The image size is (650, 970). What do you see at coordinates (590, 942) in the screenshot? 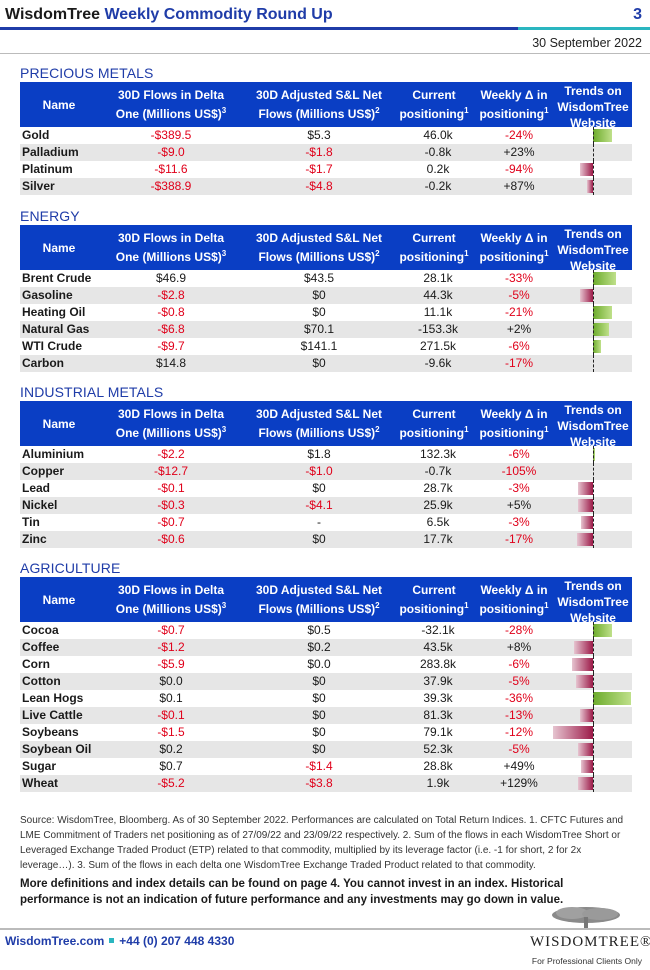
I see `logo-wordmark: WISDOMTREE®` at bounding box center [590, 942].